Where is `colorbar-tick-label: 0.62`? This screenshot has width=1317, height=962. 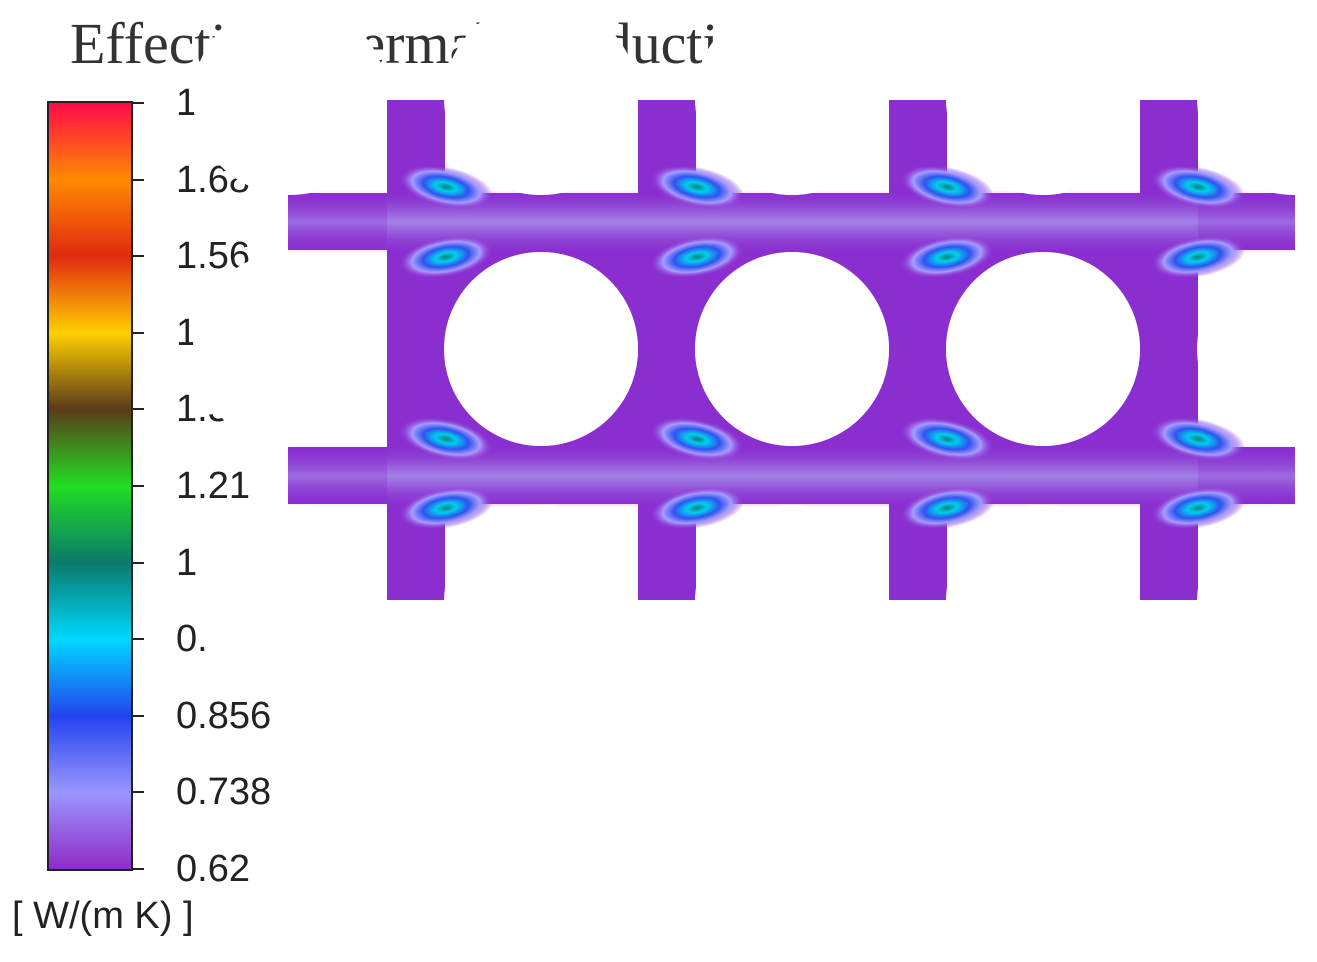
colorbar-tick-label: 0.62 is located at coordinates (213, 869).